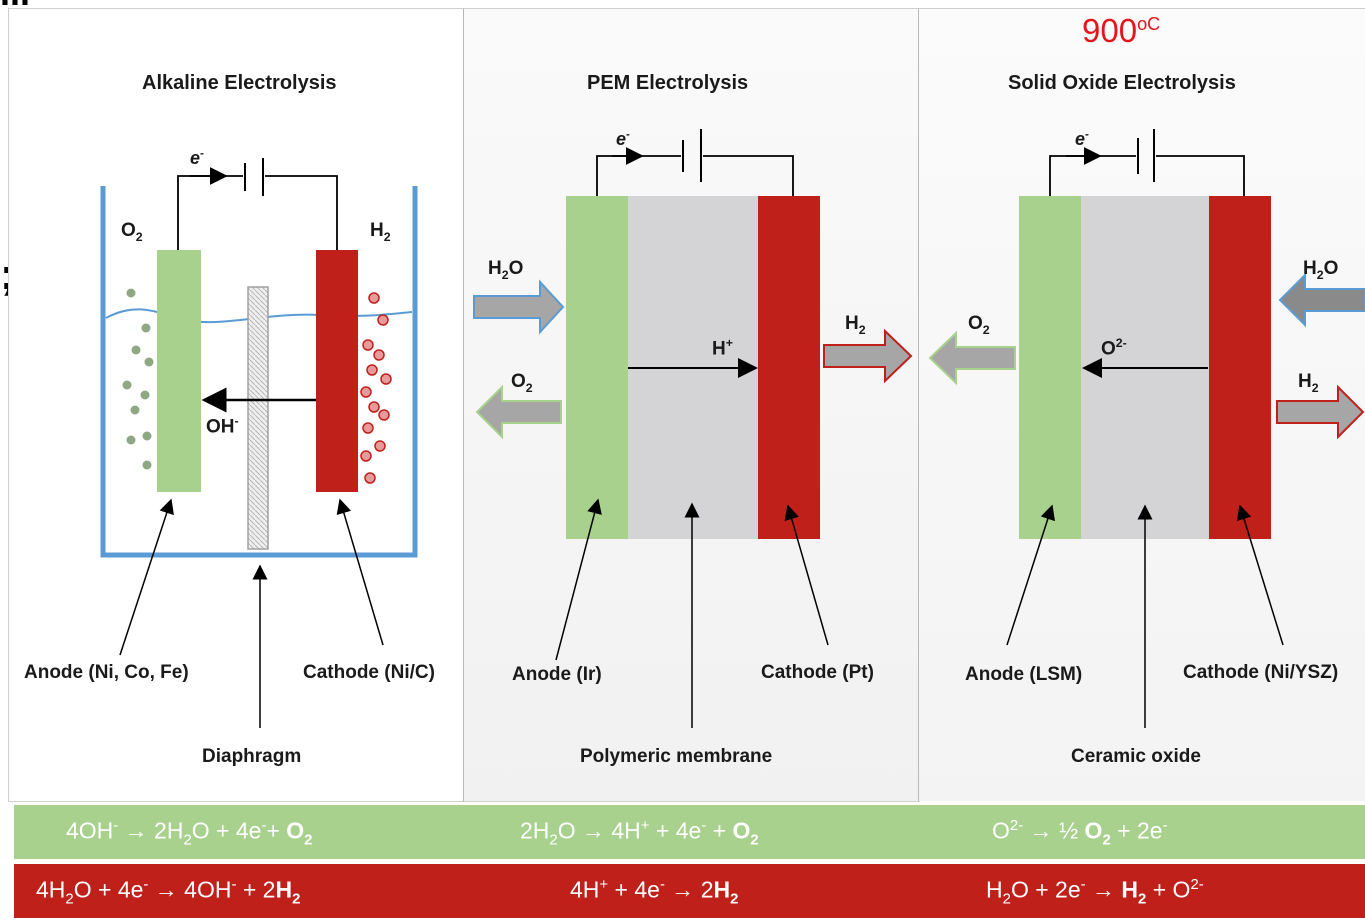 This screenshot has height=923, width=1365. I want to click on pem-hydrogen-label: H2, so click(855, 325).